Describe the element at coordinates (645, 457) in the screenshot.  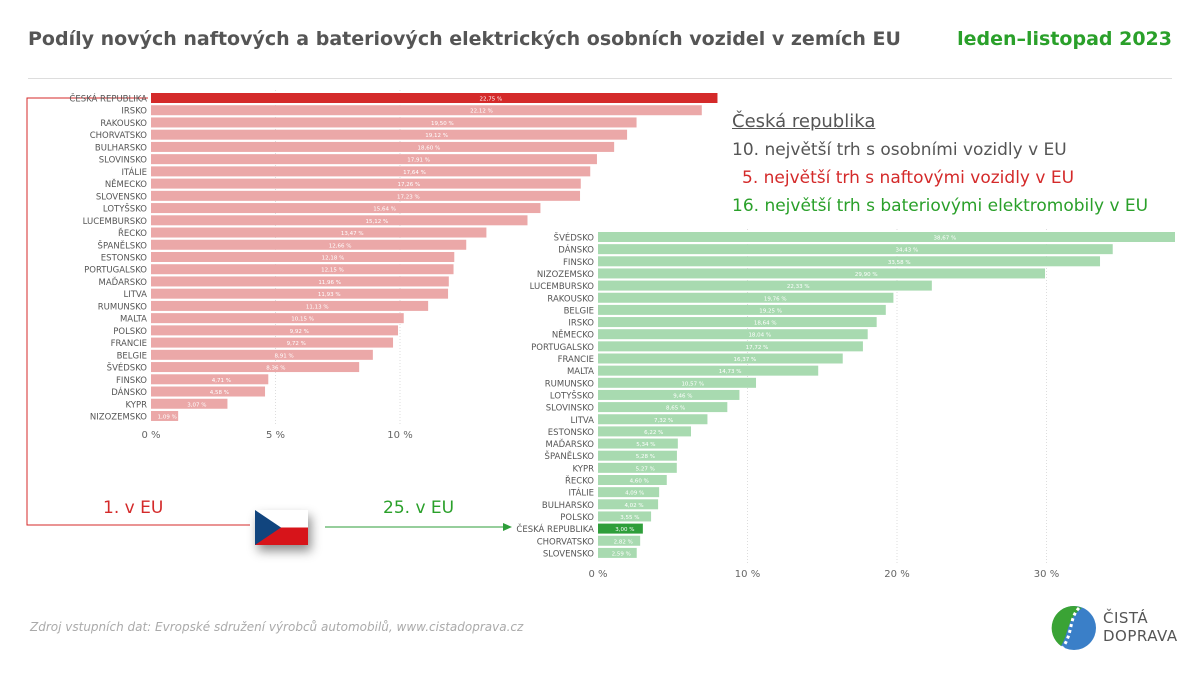
I see `bev-data-label: 5,28 %` at that location.